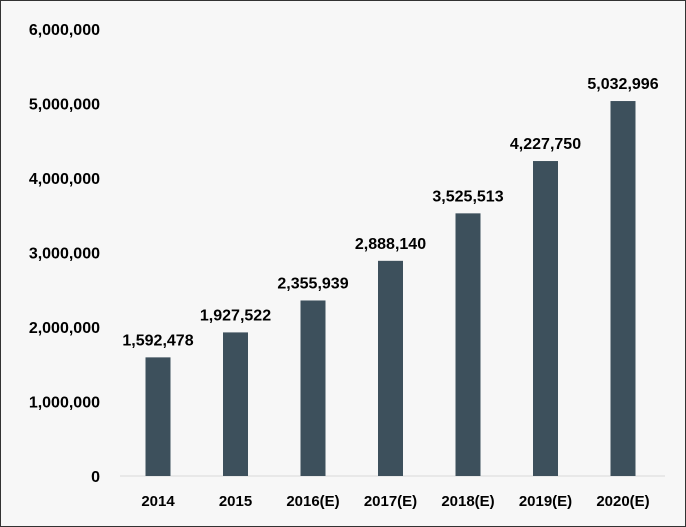 This screenshot has width=686, height=527. What do you see at coordinates (313, 388) in the screenshot?
I see `bar-2016e` at bounding box center [313, 388].